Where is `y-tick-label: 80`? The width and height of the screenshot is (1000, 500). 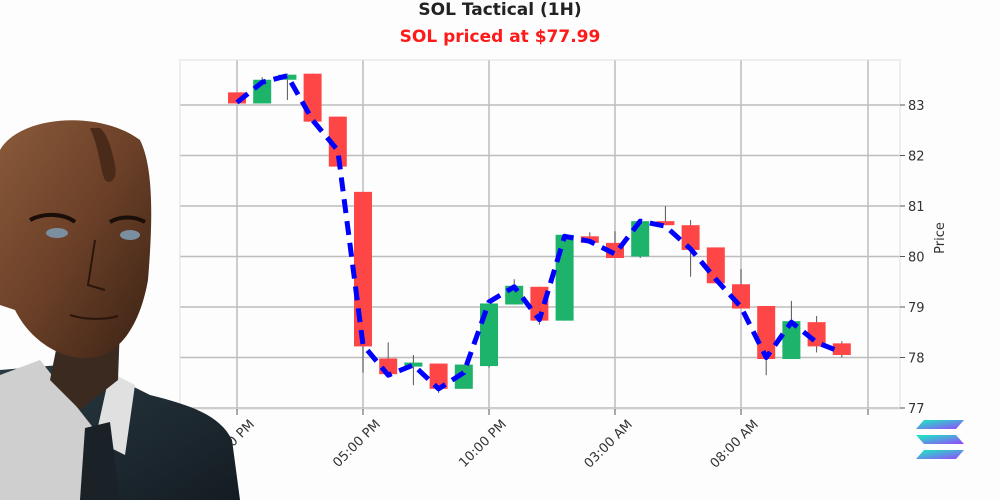
y-tick-label: 80 is located at coordinates (916, 258).